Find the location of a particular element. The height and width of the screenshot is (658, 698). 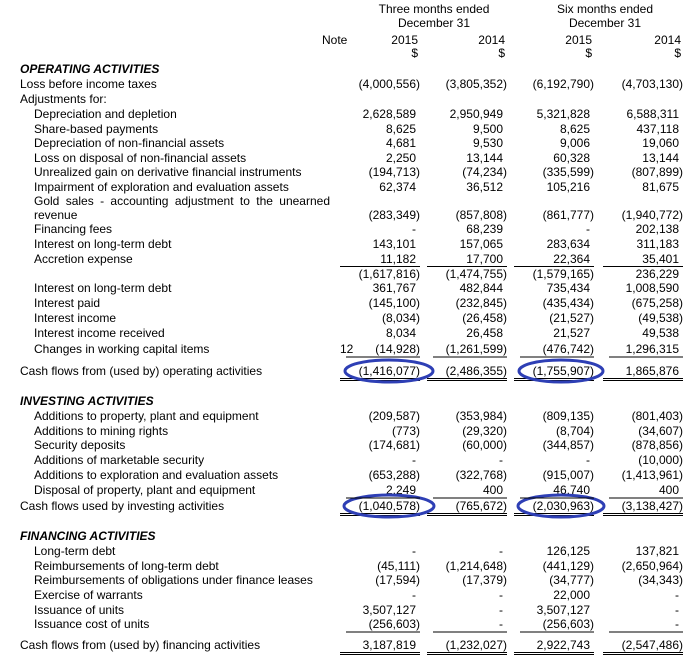

amount: 5,321,828 is located at coordinates (563, 114).